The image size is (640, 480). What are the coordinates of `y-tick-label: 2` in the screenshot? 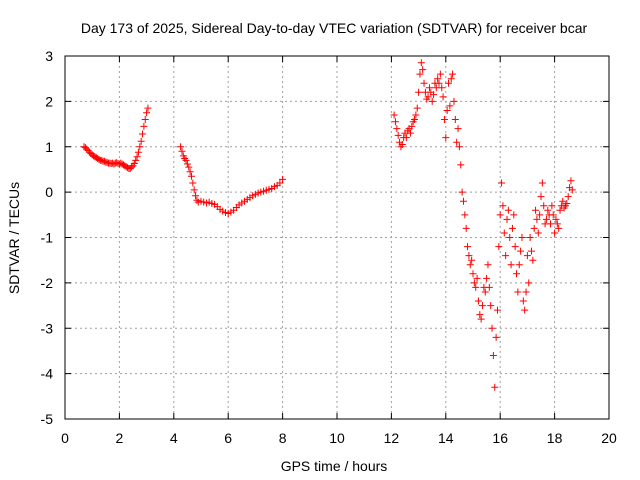 It's located at (49, 101).